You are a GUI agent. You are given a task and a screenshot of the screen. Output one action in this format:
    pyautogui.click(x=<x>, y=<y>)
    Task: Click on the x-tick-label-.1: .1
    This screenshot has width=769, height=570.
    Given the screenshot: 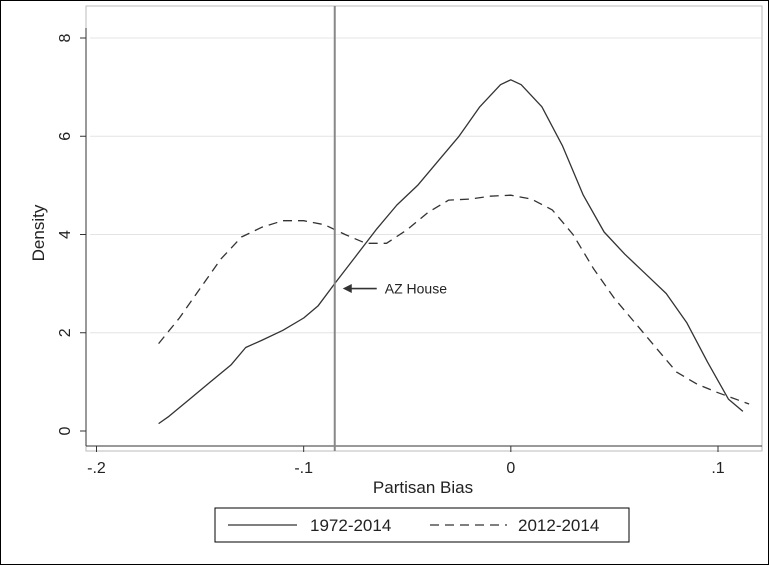 What is the action you would take?
    pyautogui.click(x=717, y=468)
    